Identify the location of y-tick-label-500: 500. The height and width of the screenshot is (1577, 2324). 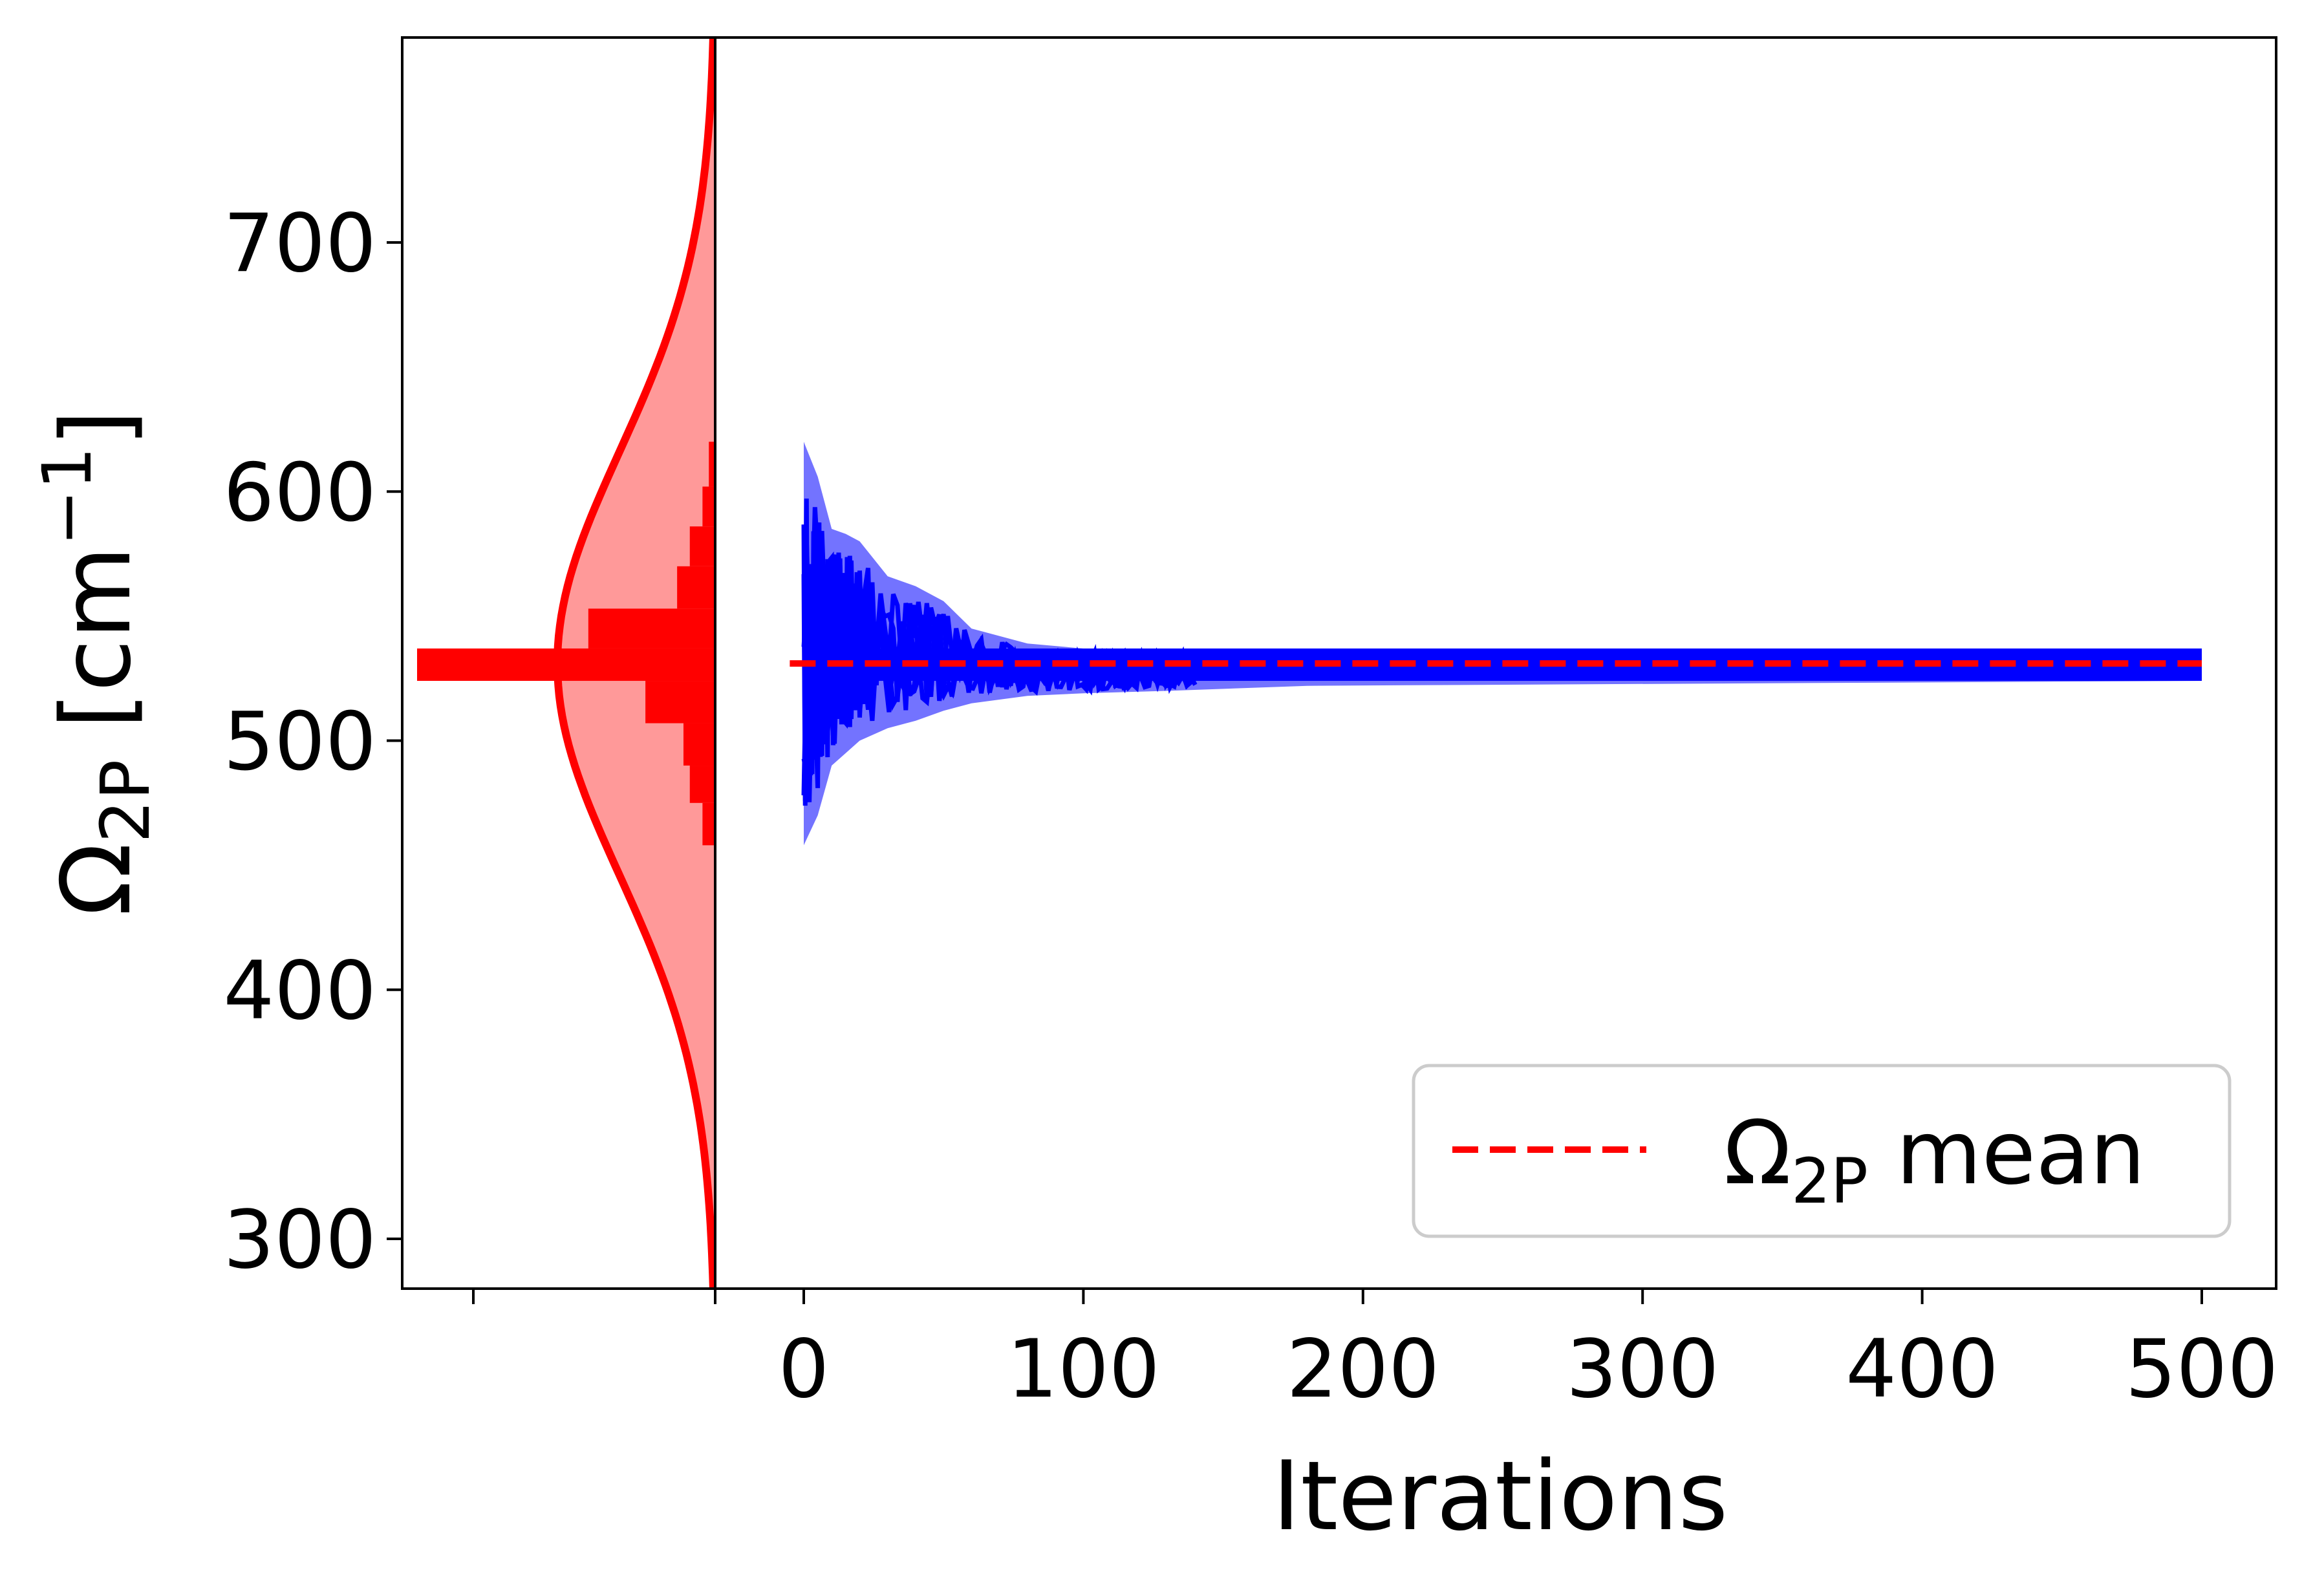
(299, 743).